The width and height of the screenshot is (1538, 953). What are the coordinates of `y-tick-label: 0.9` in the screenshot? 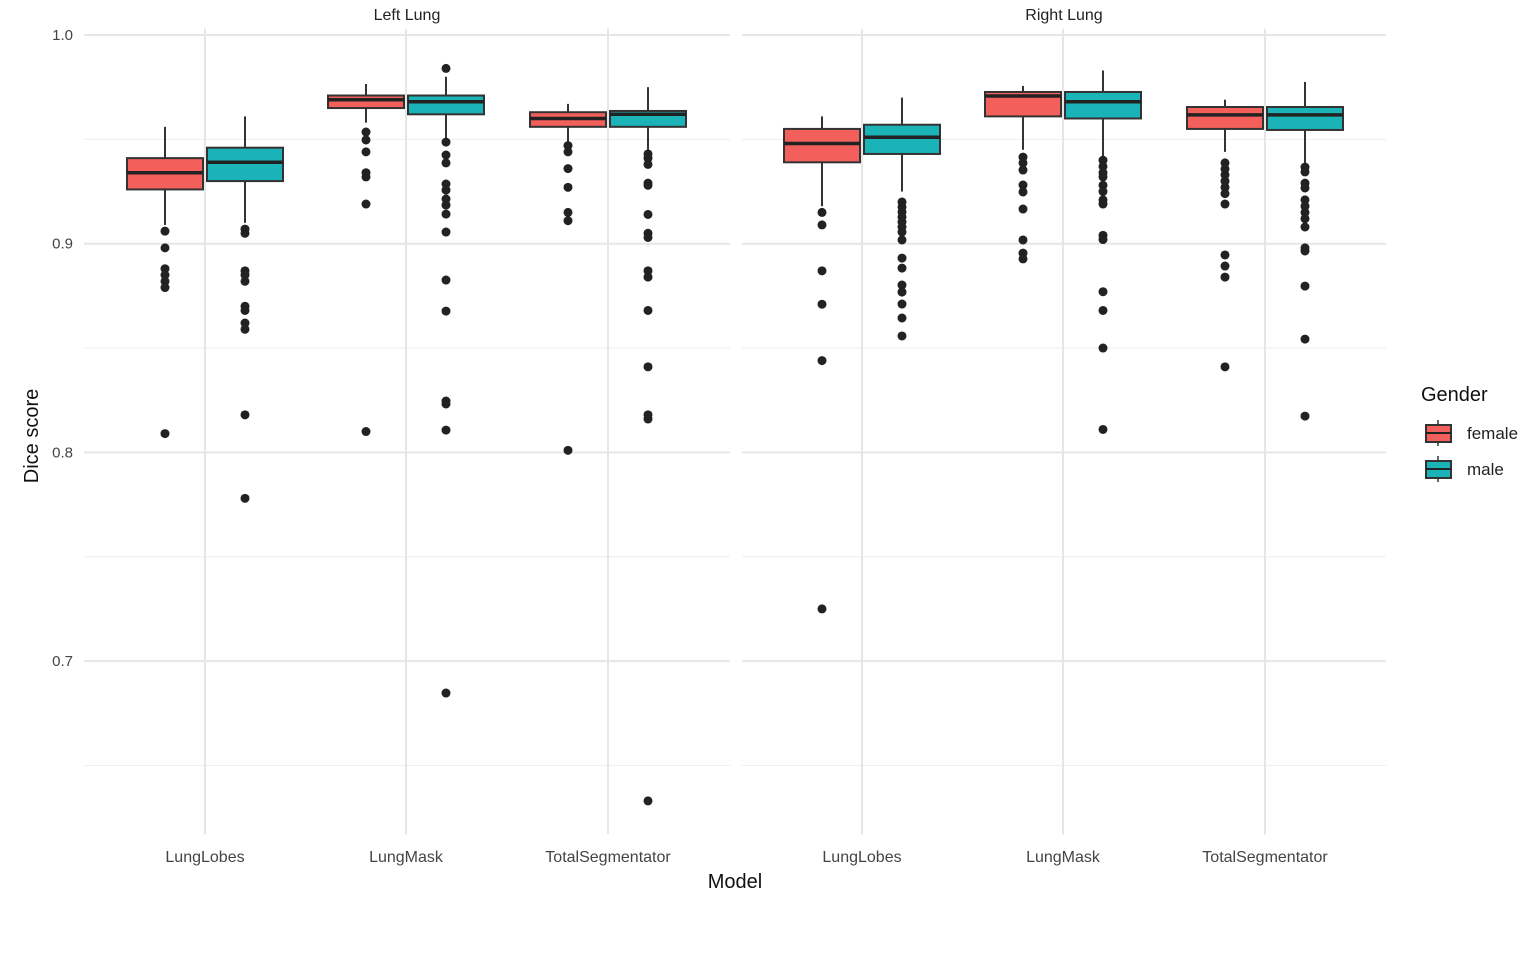 It's located at (62, 244).